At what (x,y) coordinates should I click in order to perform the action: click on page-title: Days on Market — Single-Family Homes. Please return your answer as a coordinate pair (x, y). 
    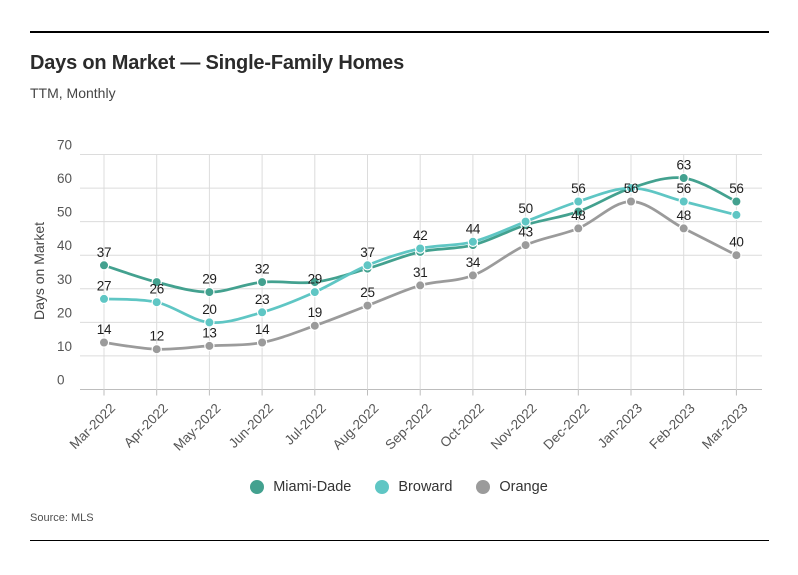
    Looking at the image, I should click on (217, 63).